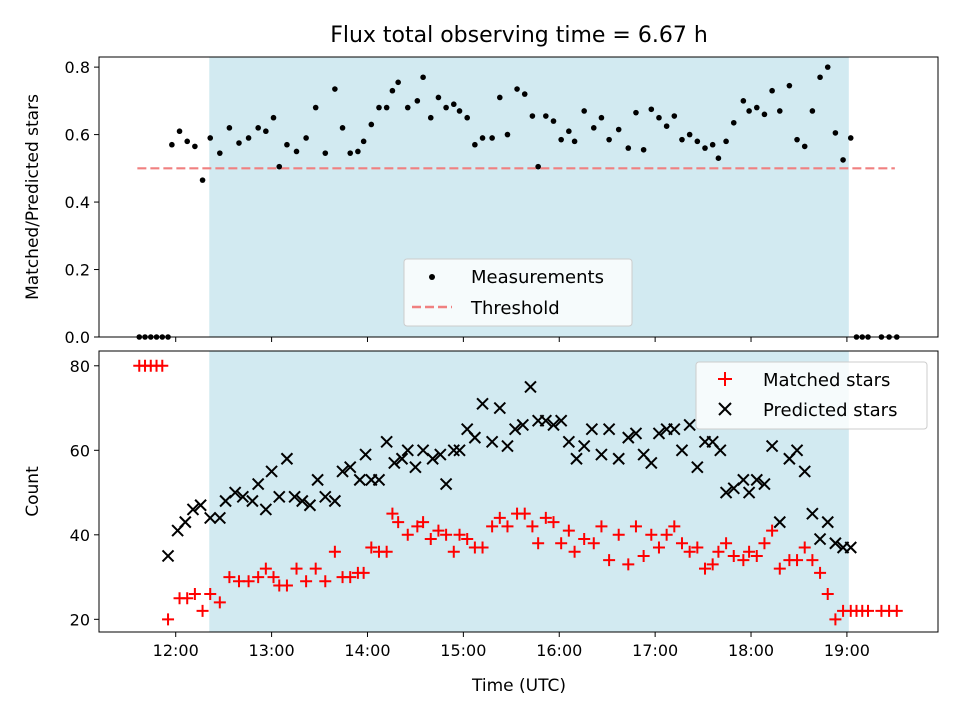 The image size is (960, 720). What do you see at coordinates (77, 67) in the screenshot?
I see `y-tick-label: 0.8` at bounding box center [77, 67].